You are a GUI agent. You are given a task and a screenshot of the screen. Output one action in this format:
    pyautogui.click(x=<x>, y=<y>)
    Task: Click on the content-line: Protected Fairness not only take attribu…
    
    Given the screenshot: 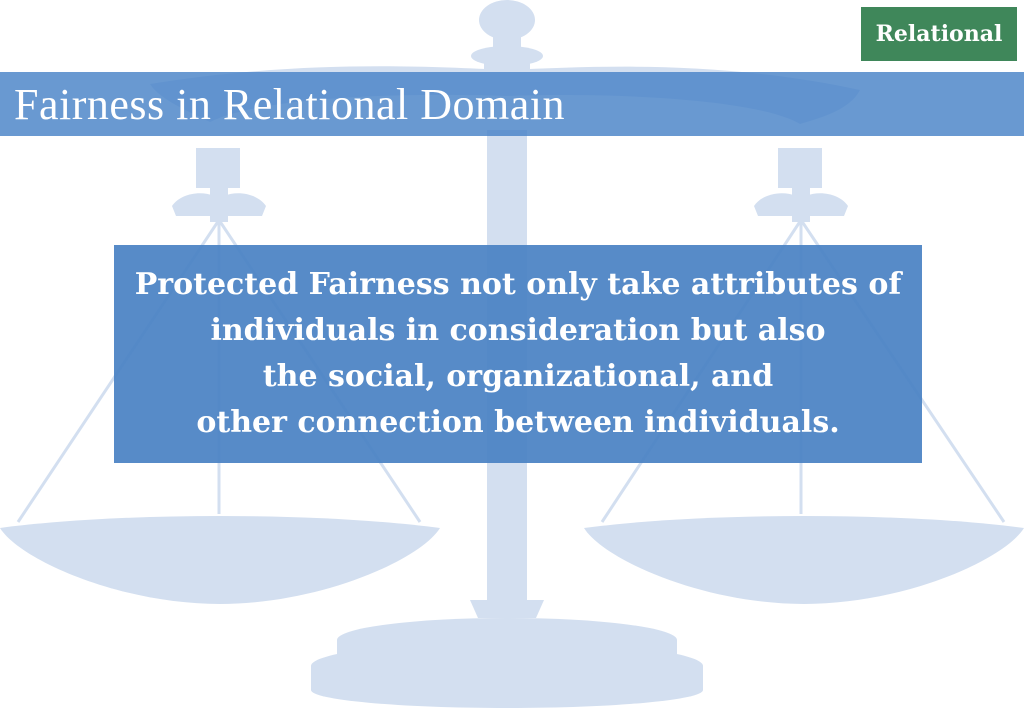 What is the action you would take?
    pyautogui.click(x=518, y=284)
    